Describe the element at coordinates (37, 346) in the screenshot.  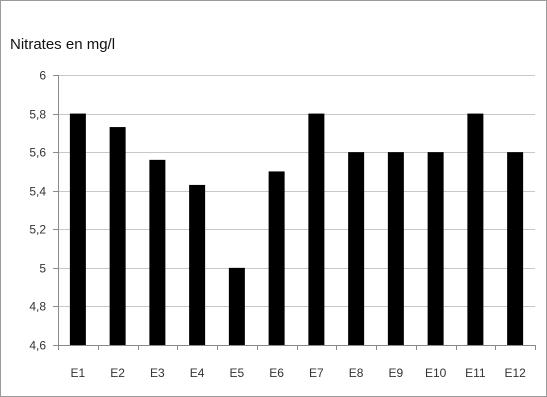
I see `y-tick-label: 4,6` at that location.